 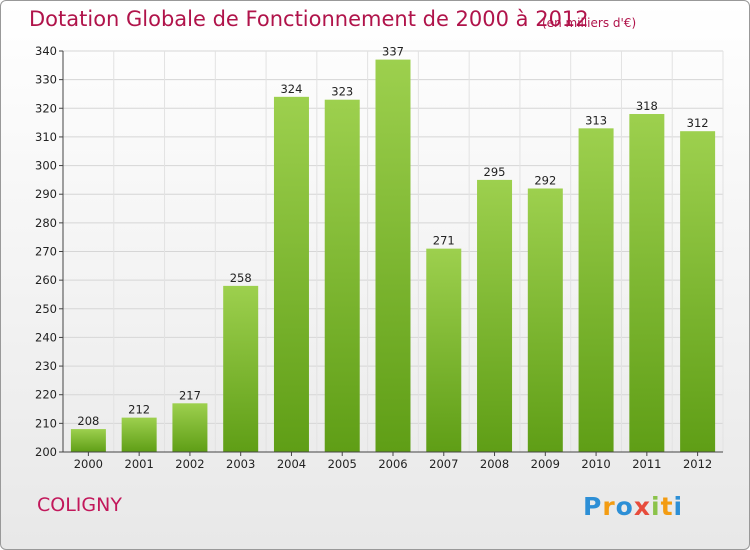 What do you see at coordinates (494, 464) in the screenshot?
I see `x-tick-label-2008: 2008` at bounding box center [494, 464].